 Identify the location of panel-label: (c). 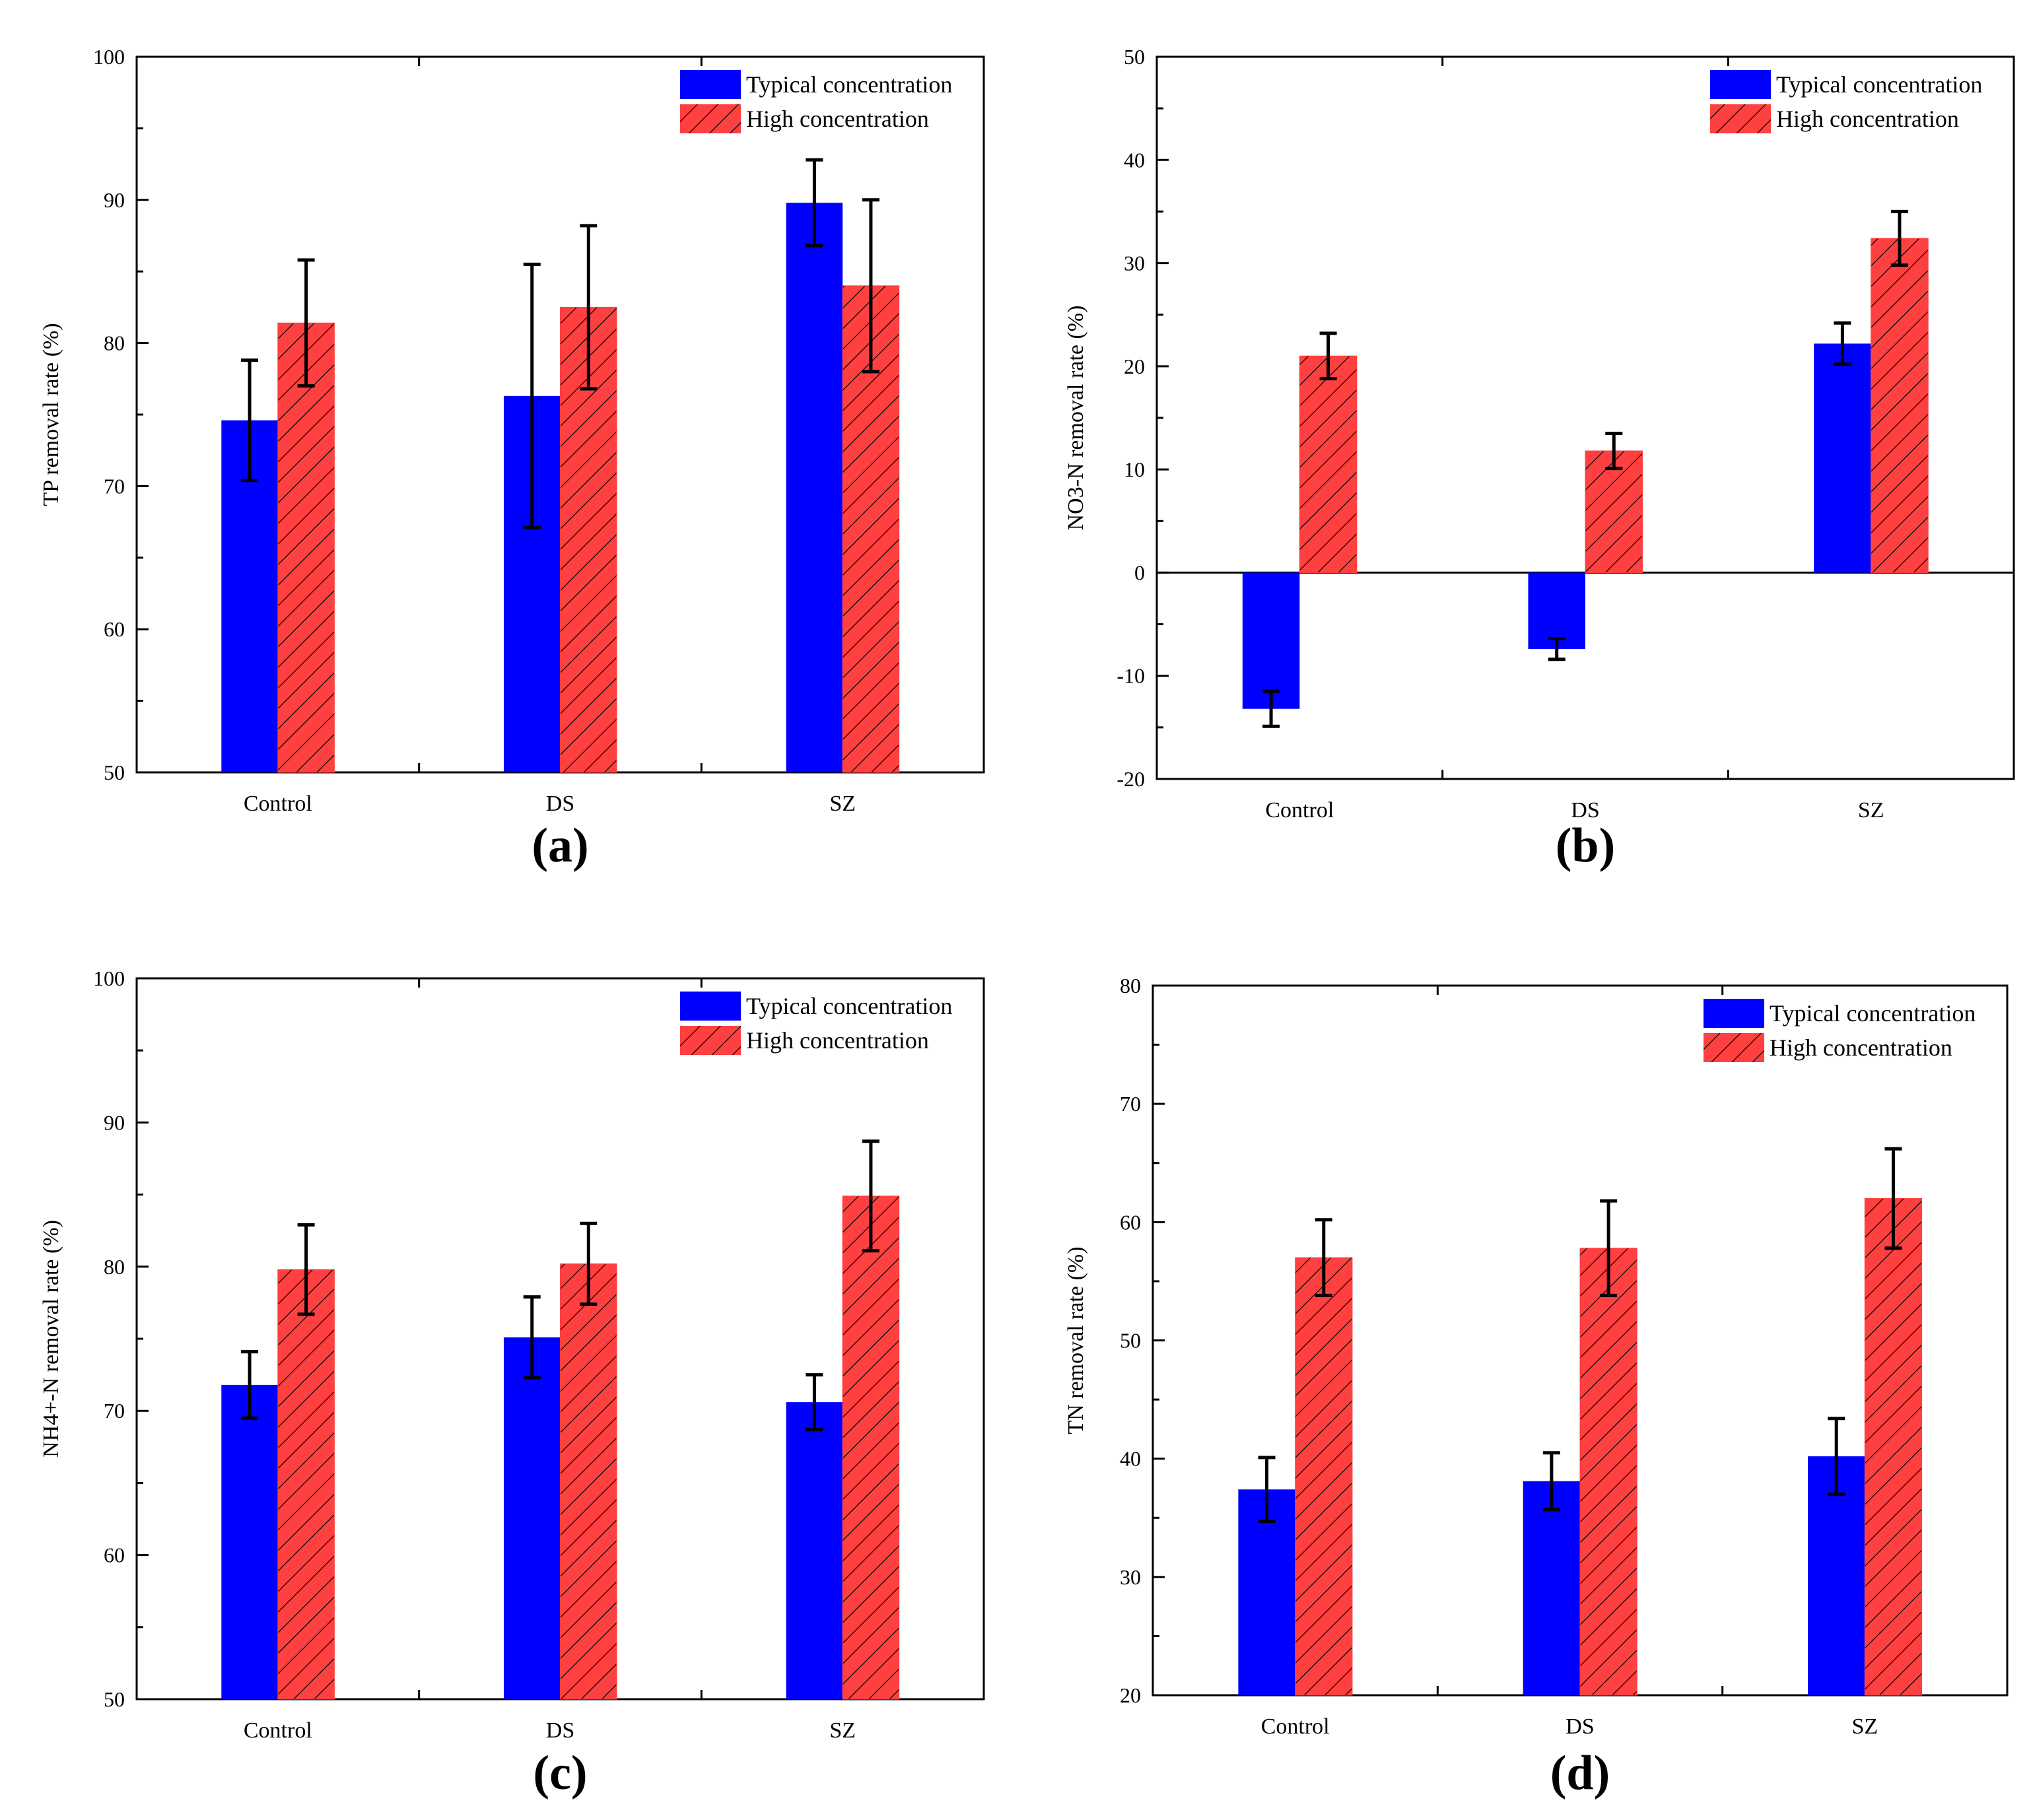
(560, 1773).